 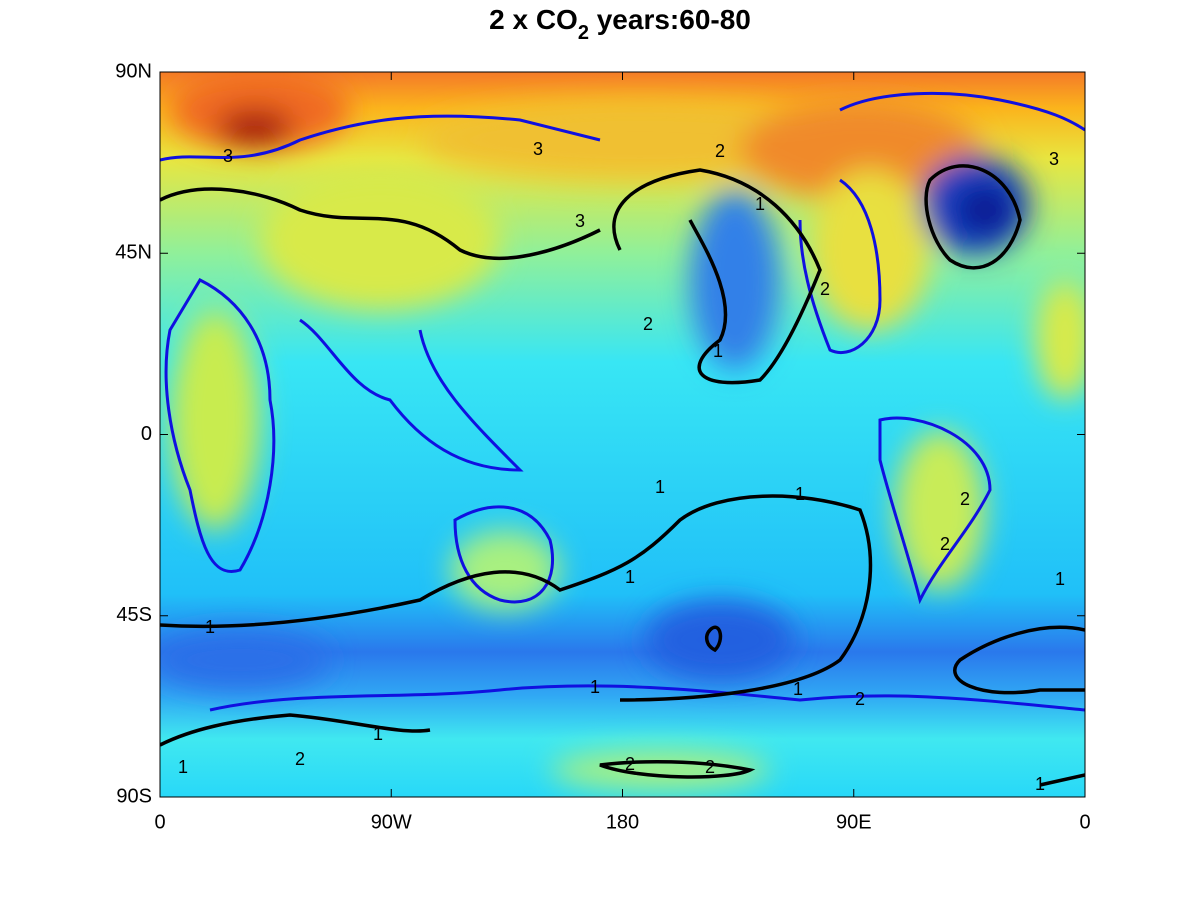 I want to click on title-text: 2 x CO, so click(x=533, y=19).